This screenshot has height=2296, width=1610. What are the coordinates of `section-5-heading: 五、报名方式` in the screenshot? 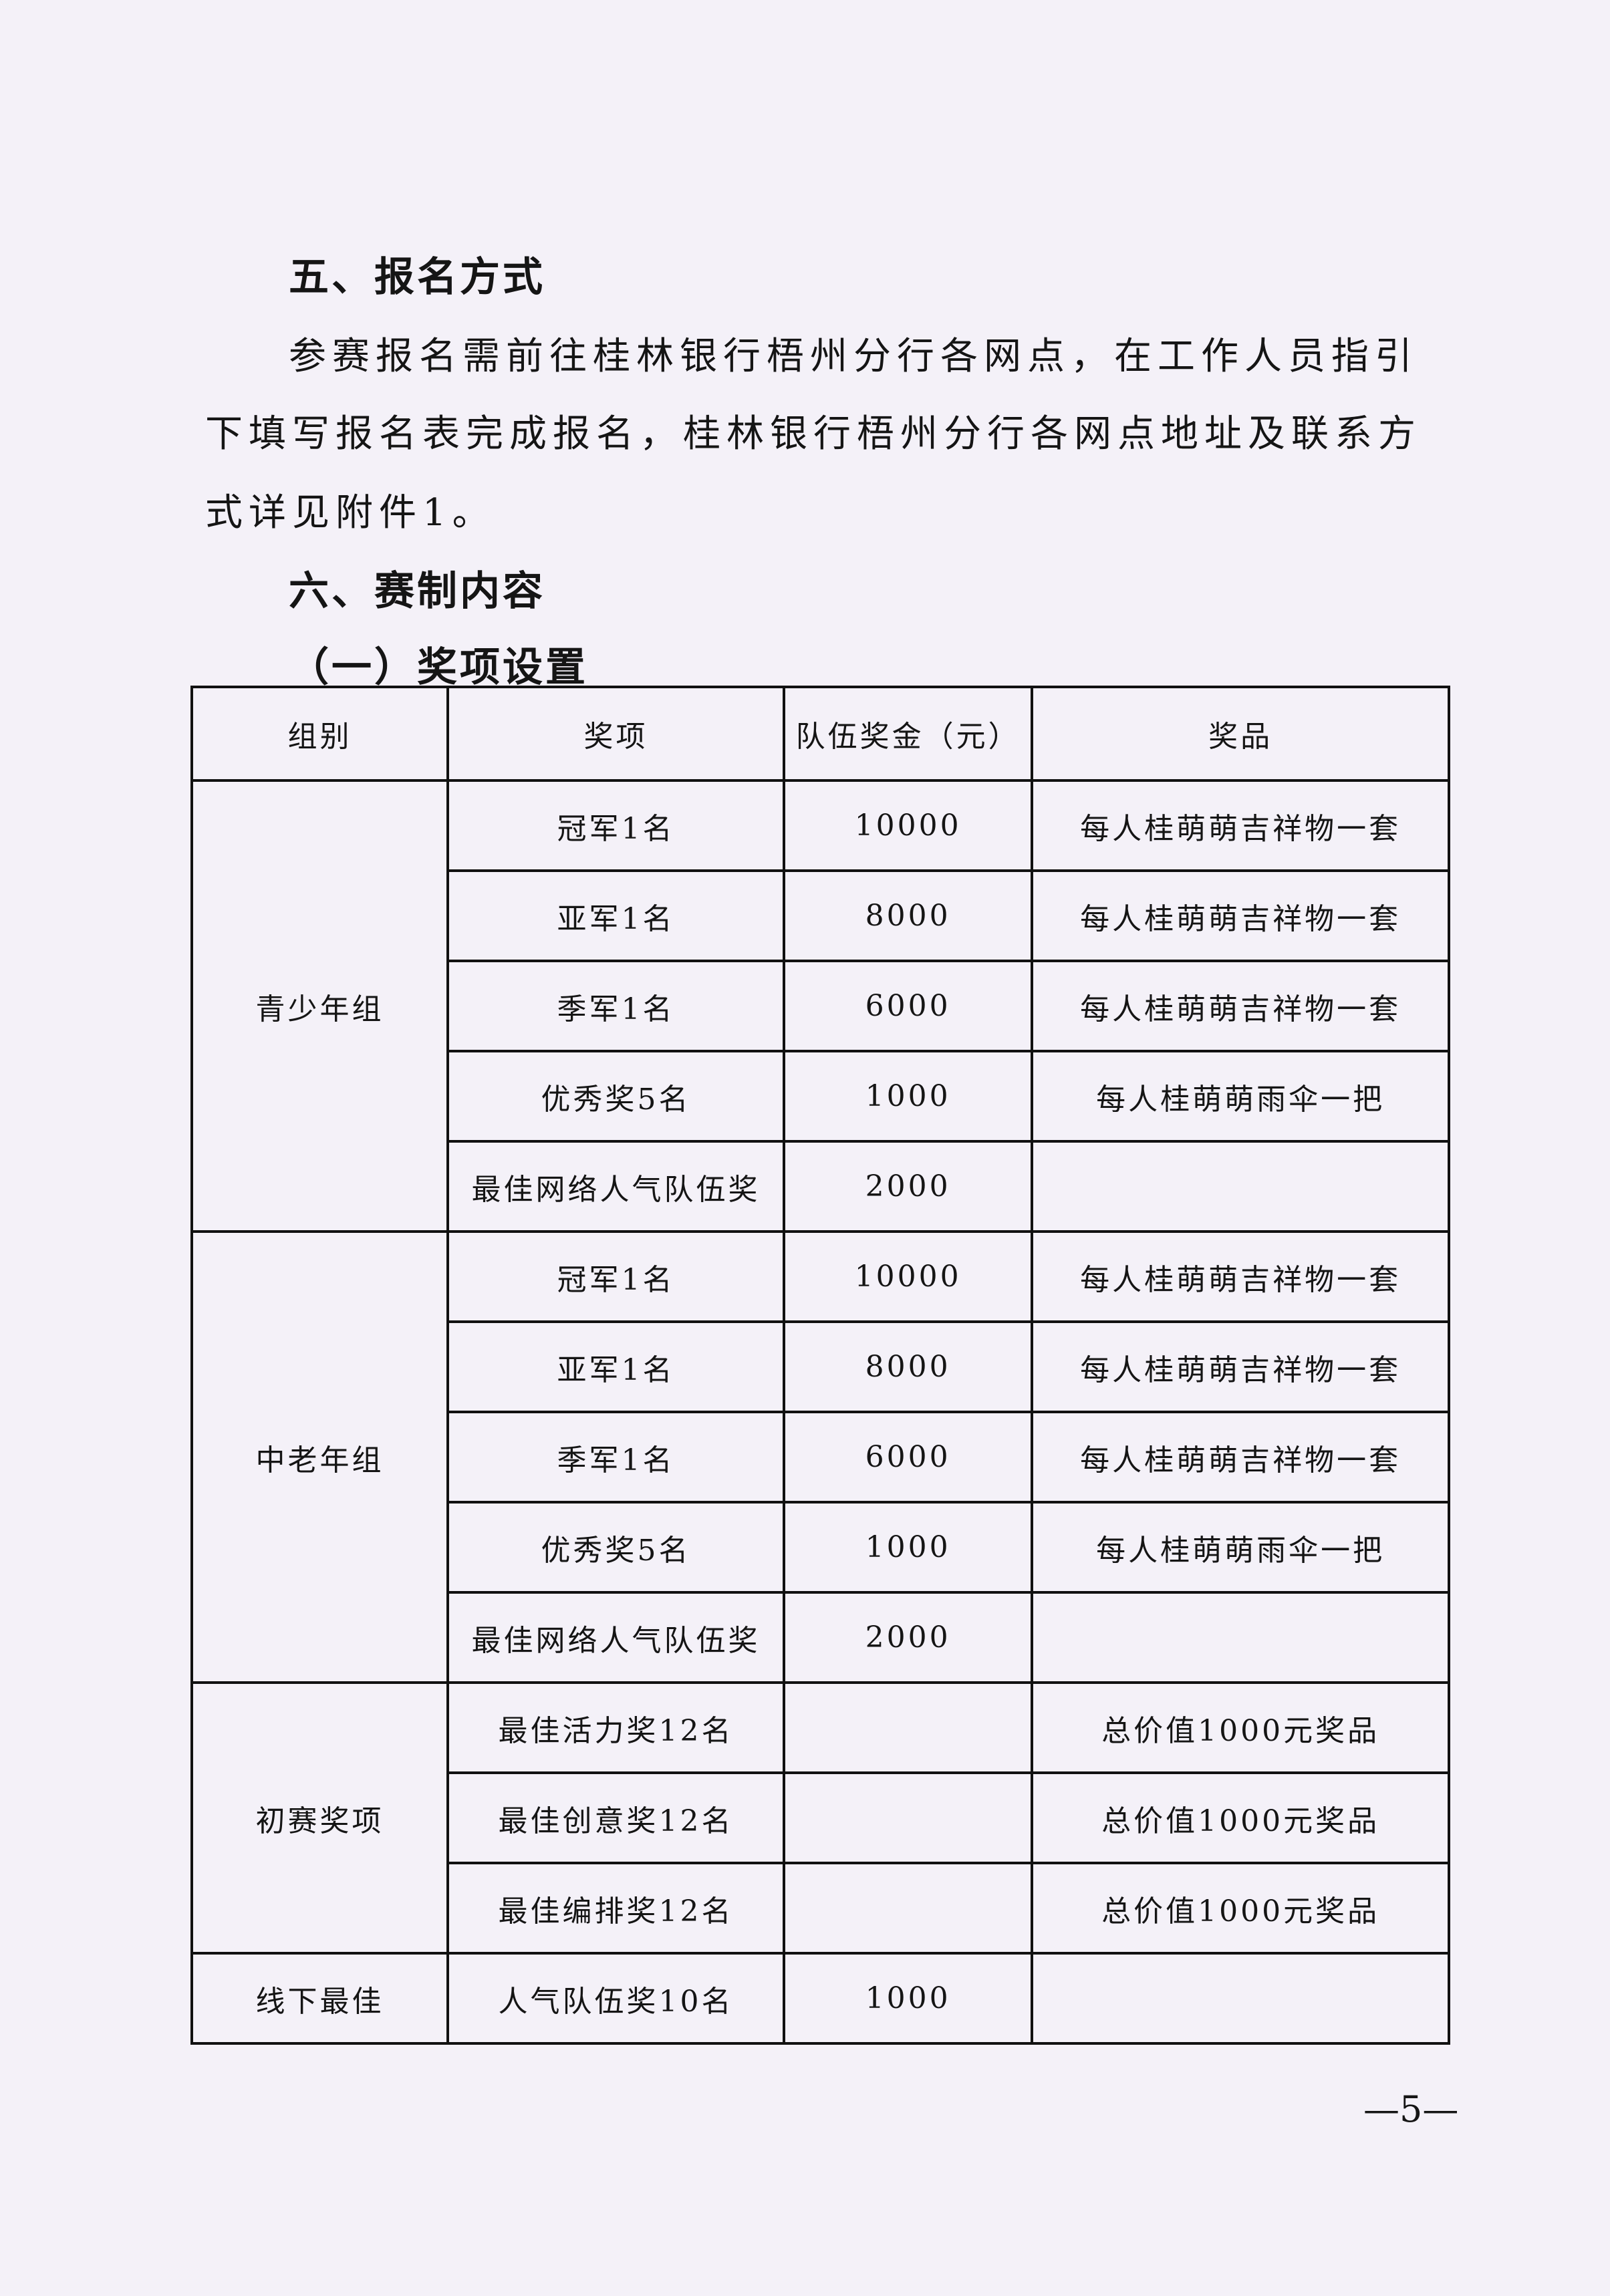 It's located at (417, 277).